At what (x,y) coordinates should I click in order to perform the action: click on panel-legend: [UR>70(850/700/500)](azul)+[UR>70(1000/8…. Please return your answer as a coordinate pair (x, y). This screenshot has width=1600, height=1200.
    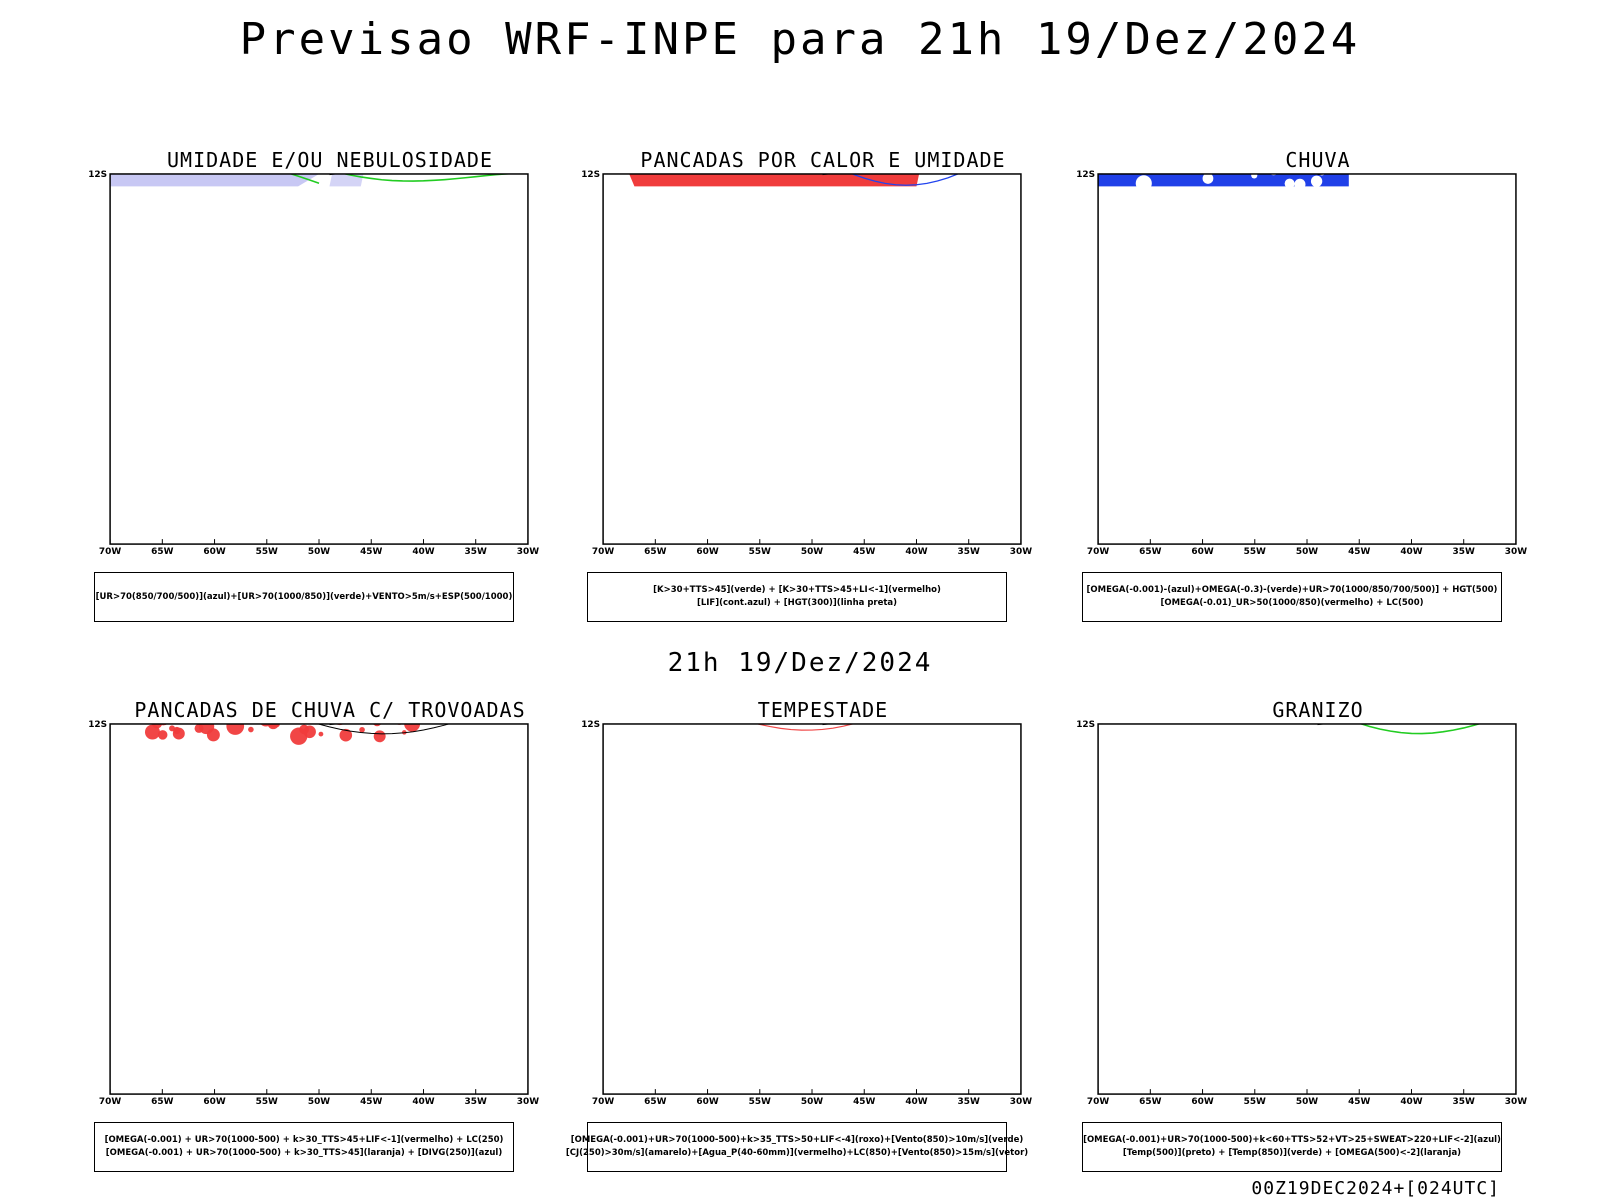
    Looking at the image, I should click on (304, 597).